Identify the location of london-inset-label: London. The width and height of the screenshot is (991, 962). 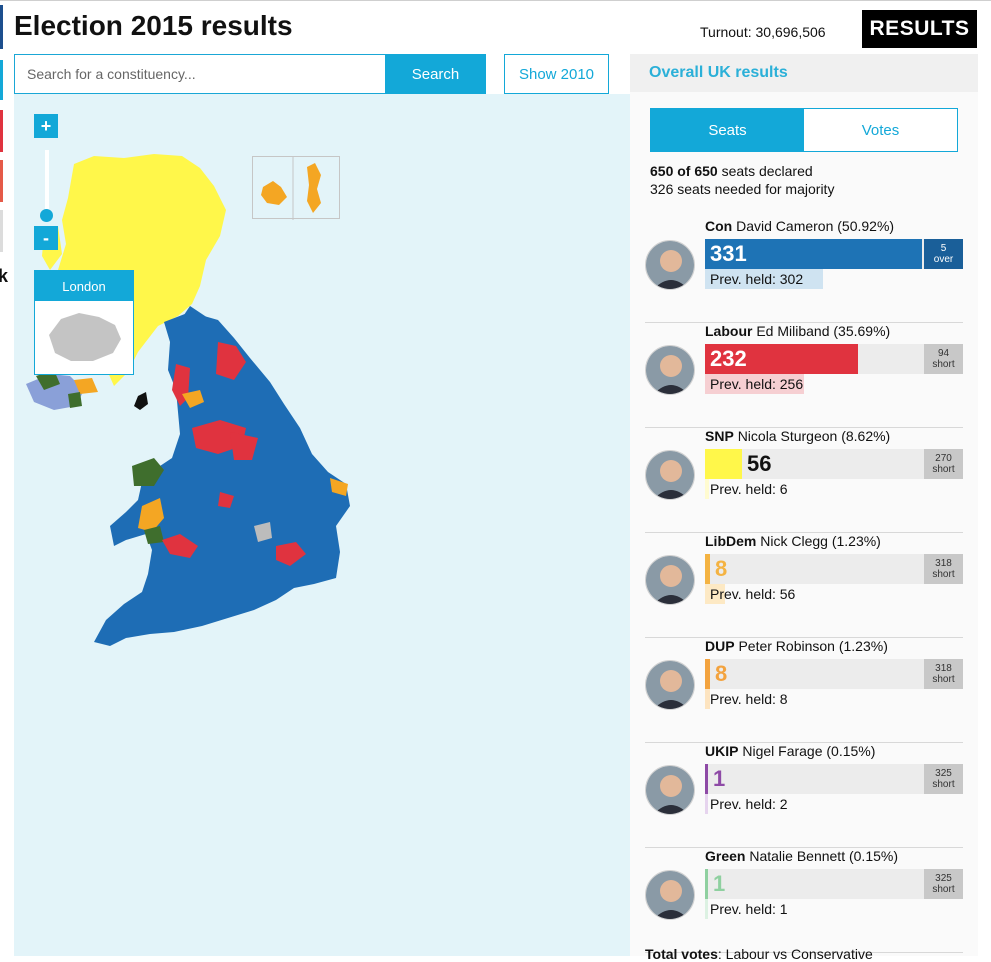
(84, 286).